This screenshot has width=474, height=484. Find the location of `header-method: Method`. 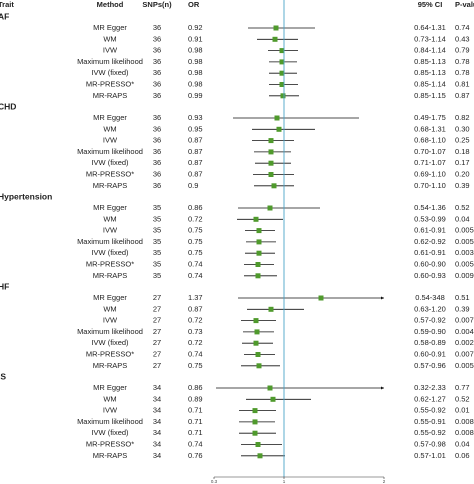

header-method: Method is located at coordinates (110, 4).